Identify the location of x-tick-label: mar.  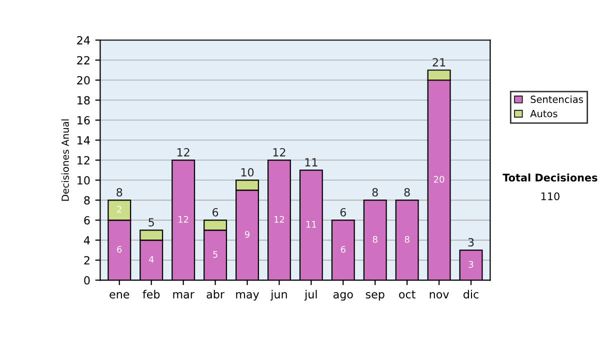
(183, 295).